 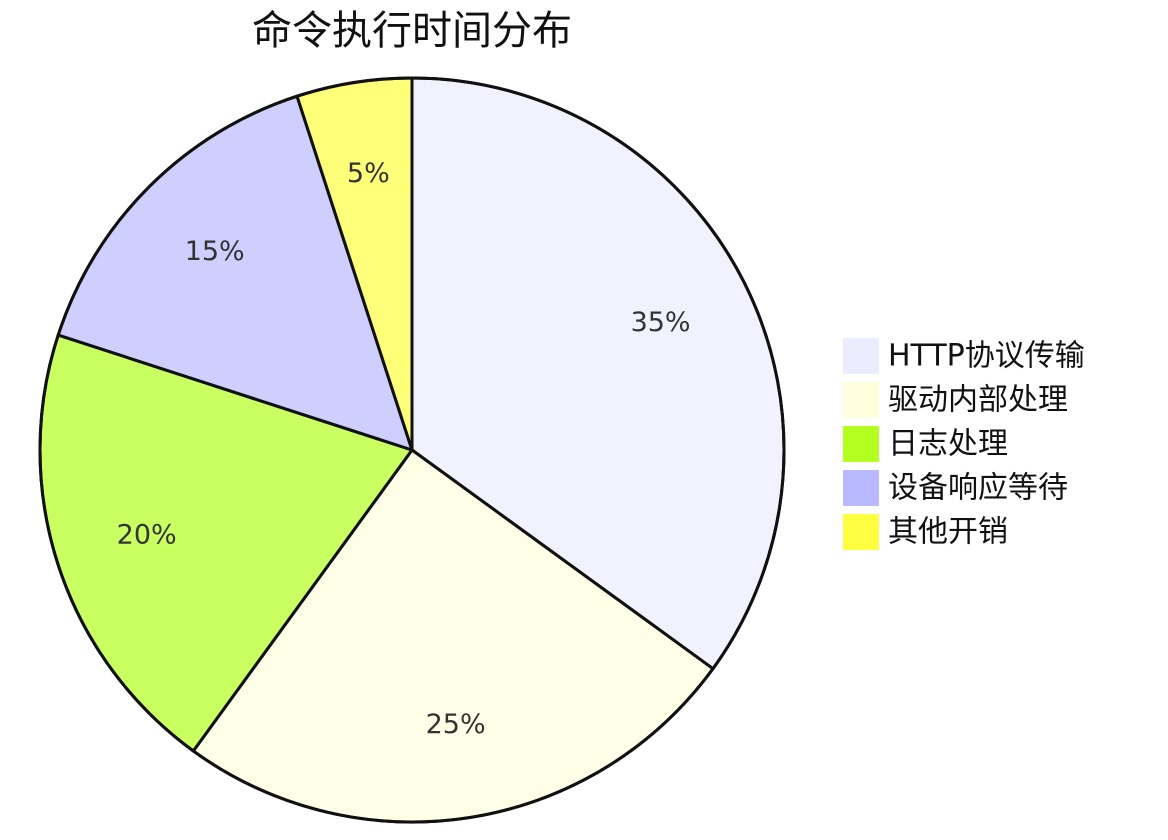 What do you see at coordinates (978, 400) in the screenshot?
I see `legend-label: 驱动内部处理` at bounding box center [978, 400].